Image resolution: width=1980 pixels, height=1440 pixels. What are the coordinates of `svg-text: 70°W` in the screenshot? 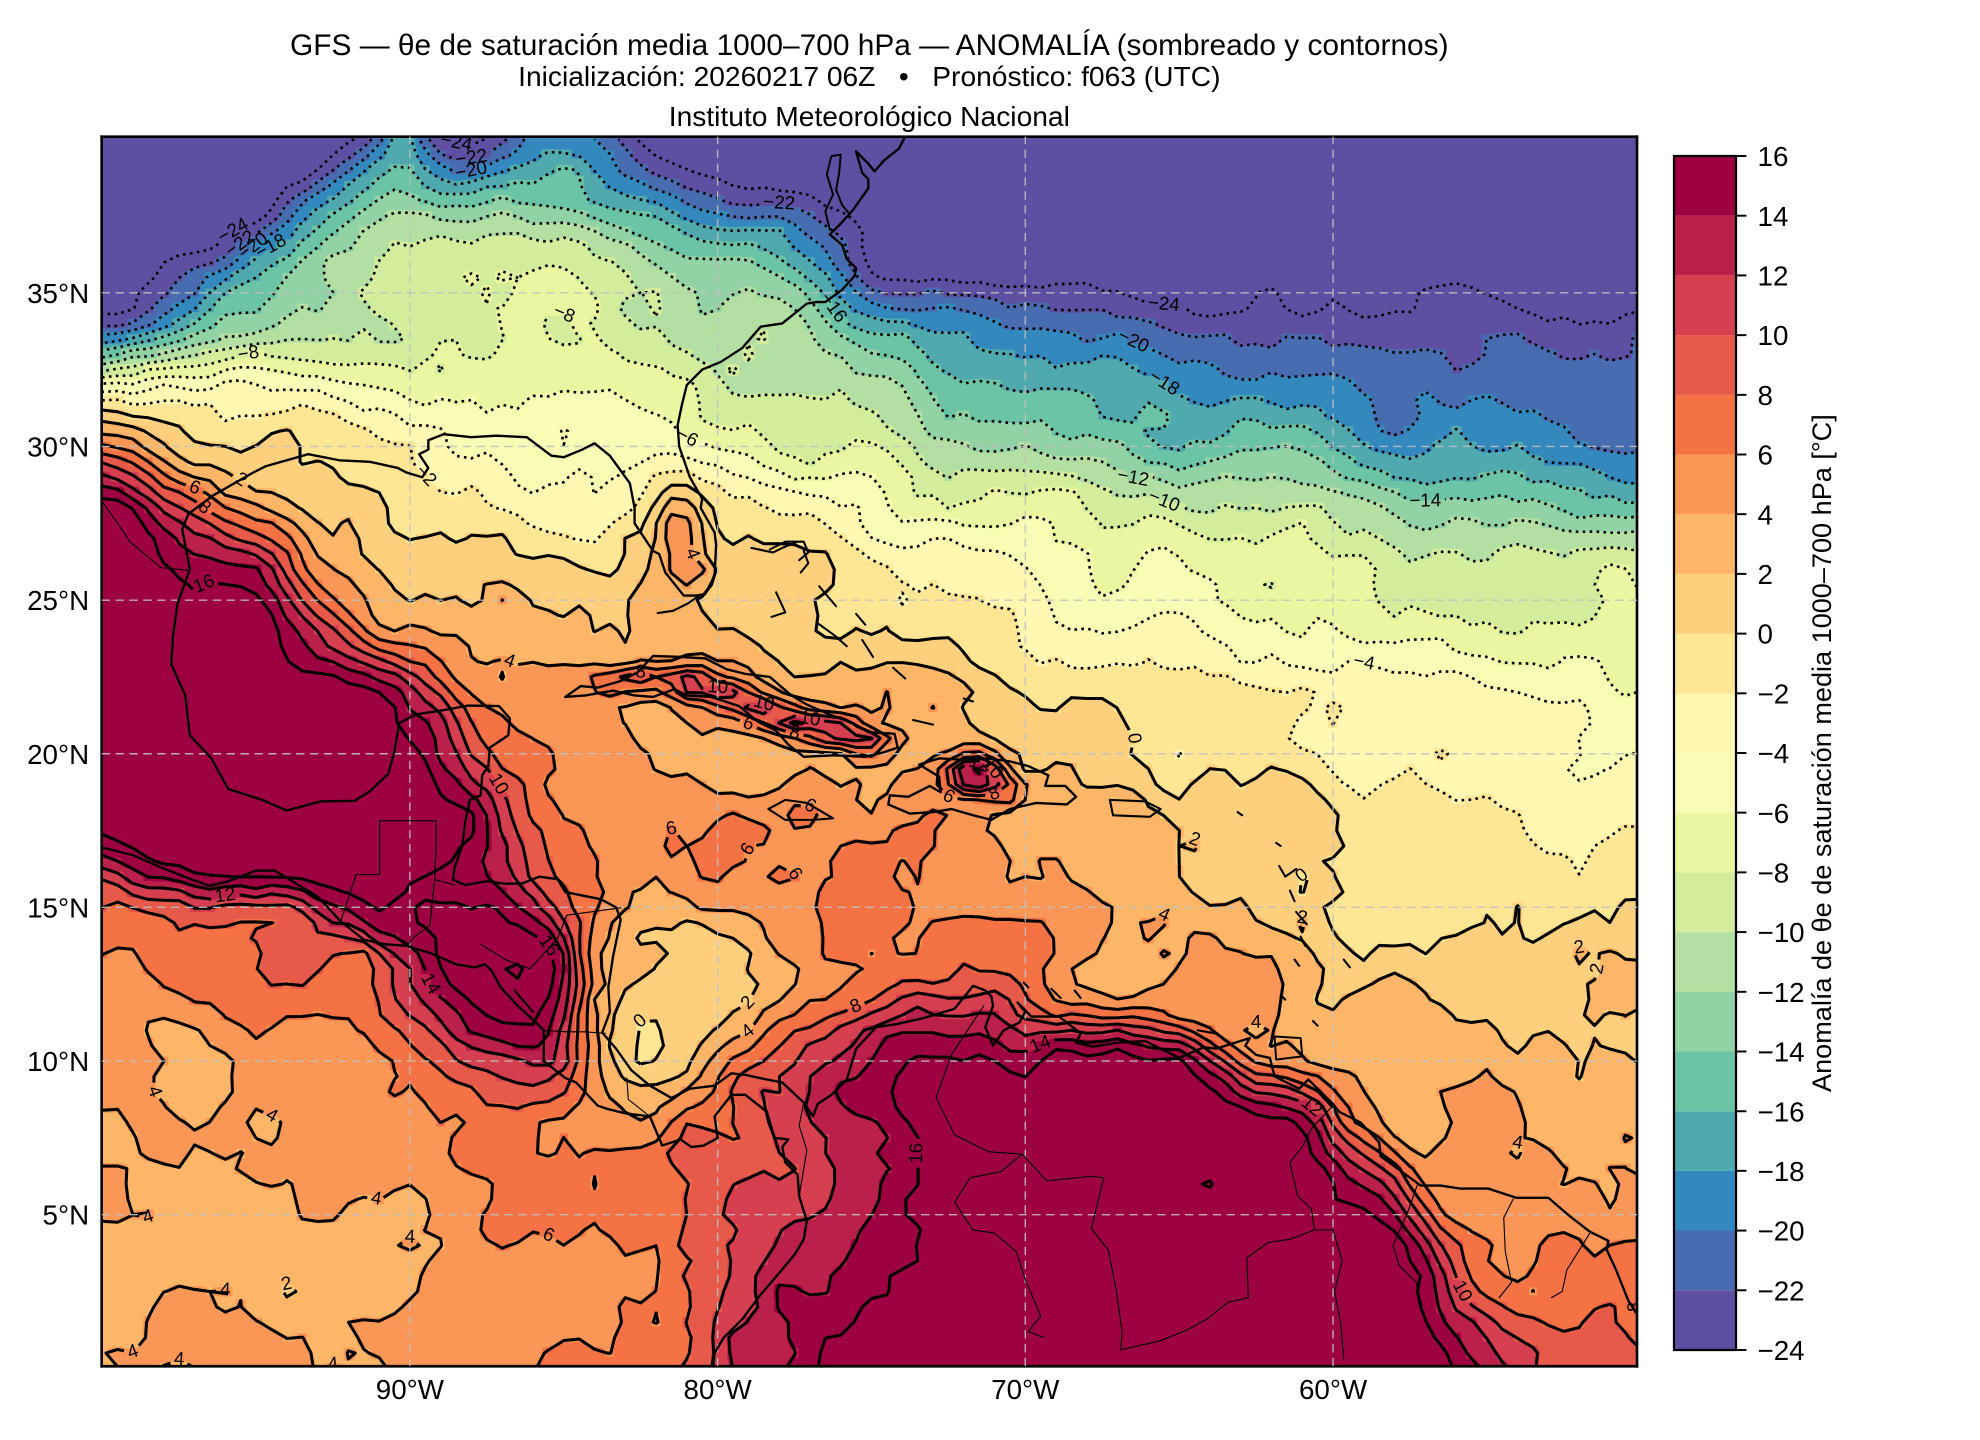 It's located at (1025, 1389).